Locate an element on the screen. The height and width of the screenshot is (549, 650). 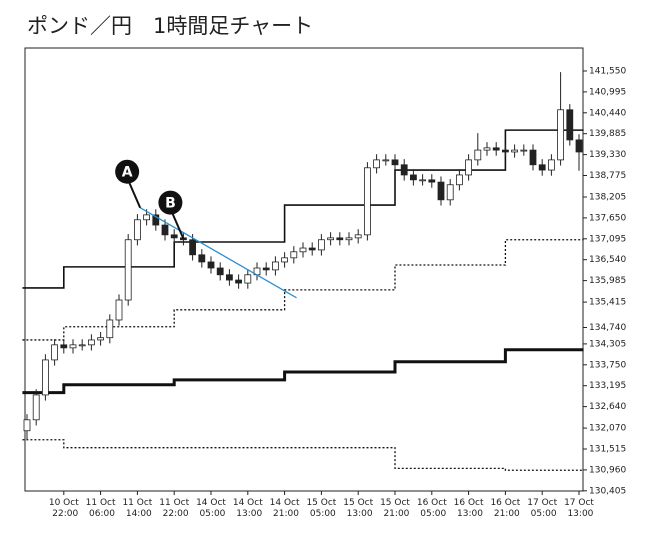
x-tick-label: 14 Oct 05:00 is located at coordinates (211, 508).